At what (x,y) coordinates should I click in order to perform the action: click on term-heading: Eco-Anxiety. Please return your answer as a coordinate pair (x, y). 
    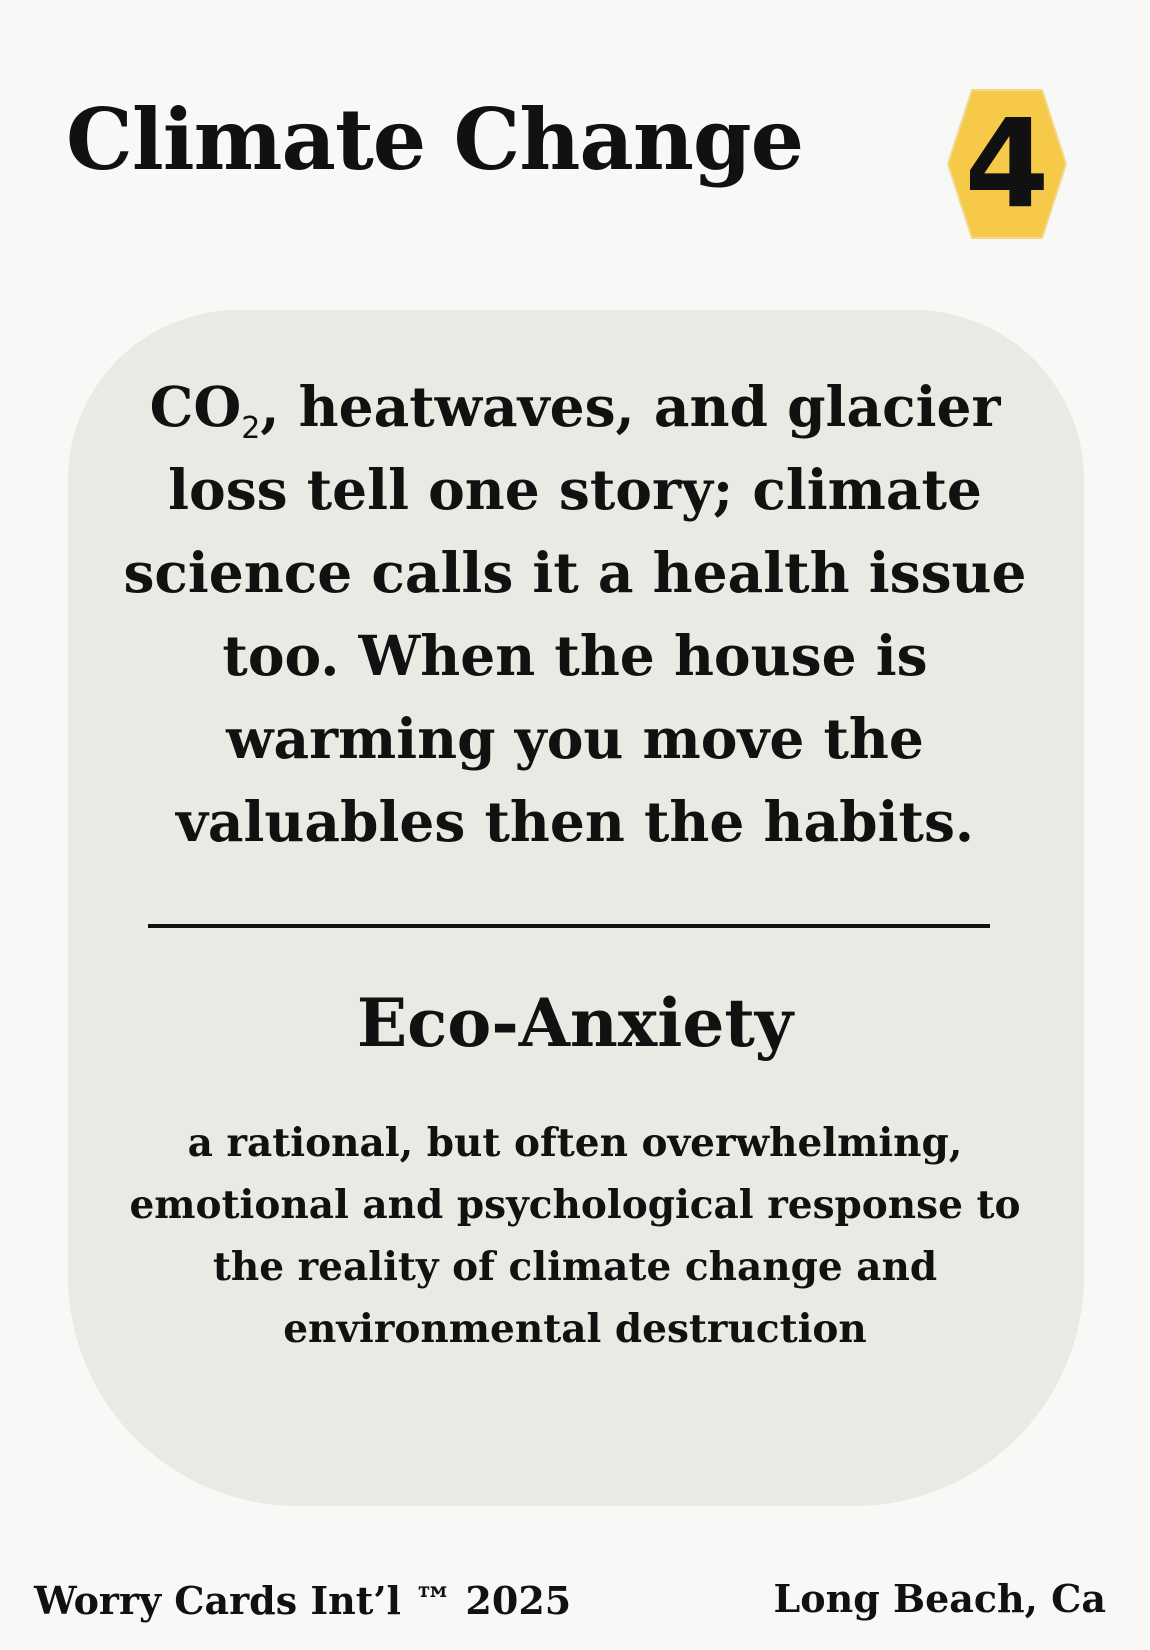
    Looking at the image, I should click on (575, 1023).